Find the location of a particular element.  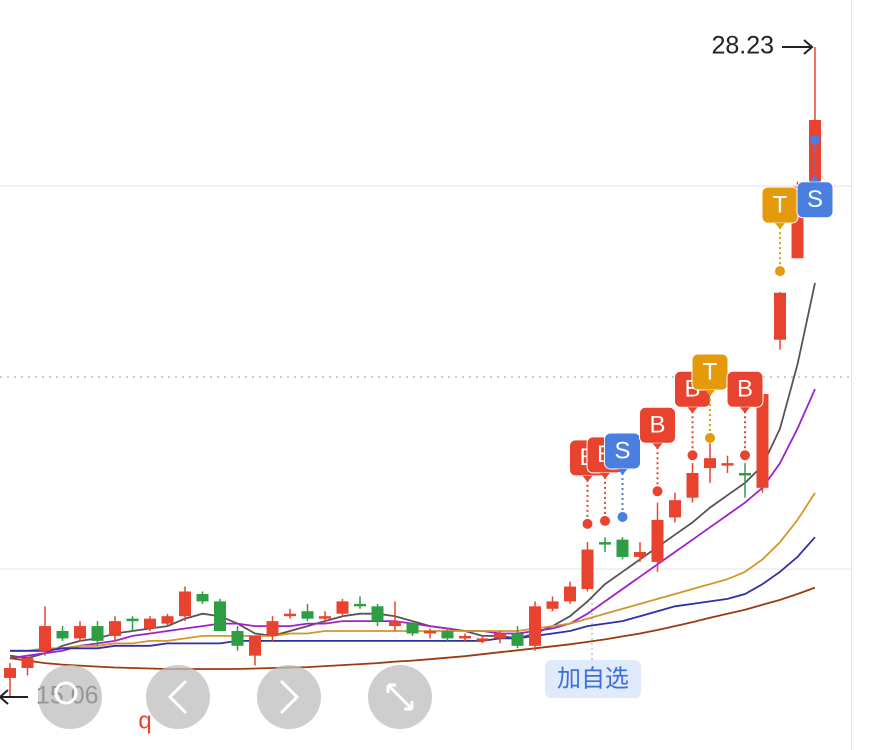

zoom-button is located at coordinates (70, 697).